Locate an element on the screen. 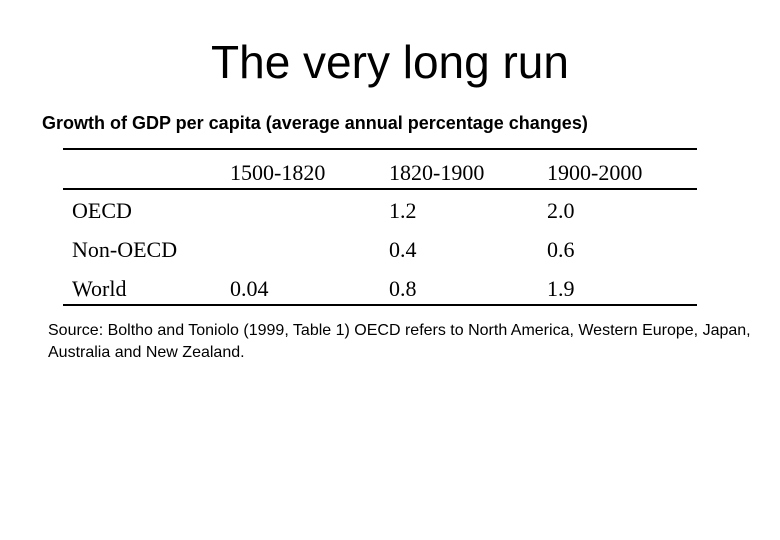 The image size is (780, 540). cell-oecd-1900-2000: 2.0 is located at coordinates (561, 210).